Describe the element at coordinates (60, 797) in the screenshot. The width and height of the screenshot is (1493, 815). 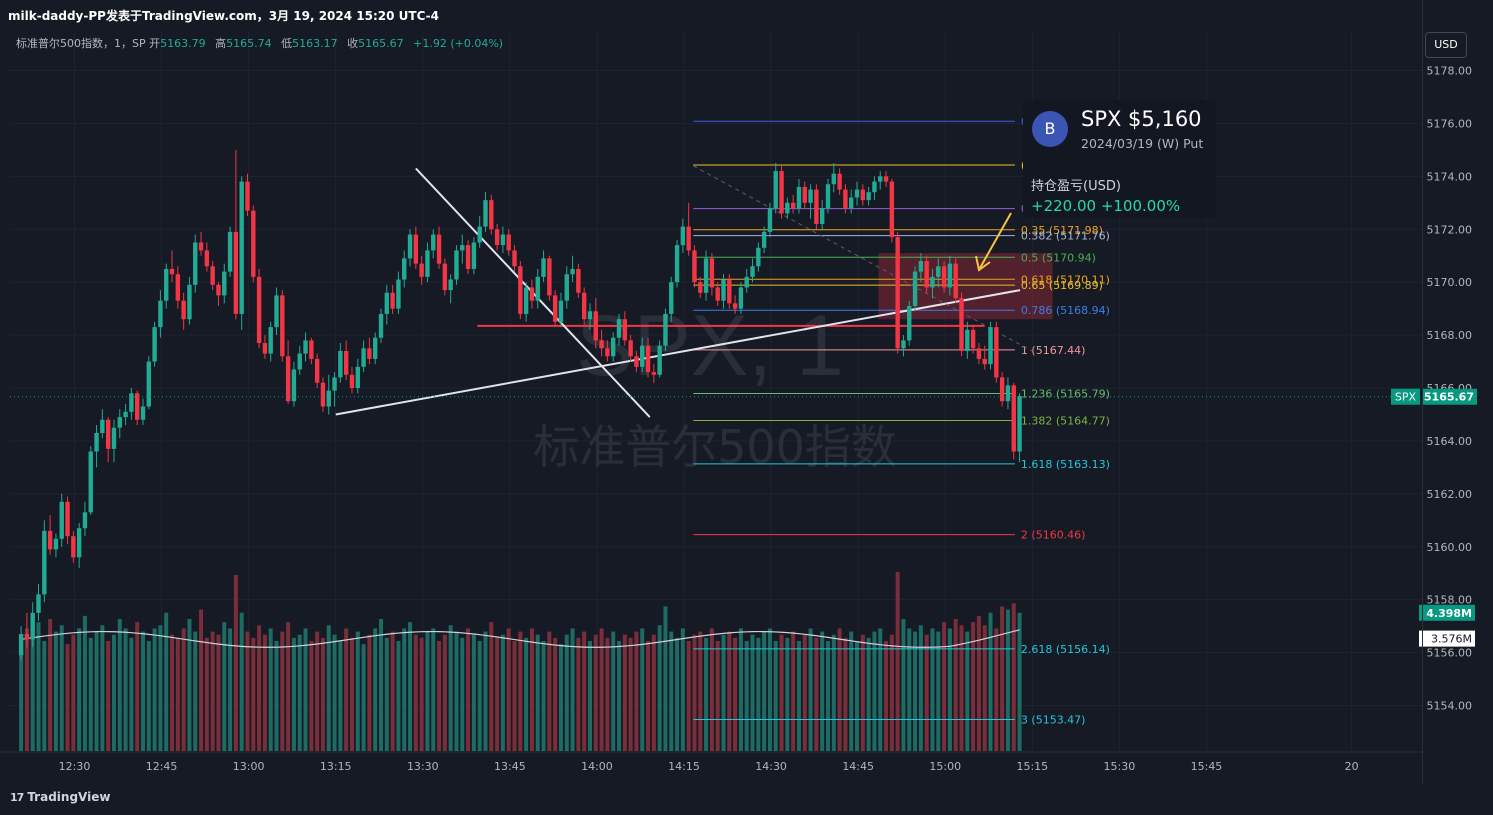
I see `tradingview-logo: 17 TradingView` at that location.